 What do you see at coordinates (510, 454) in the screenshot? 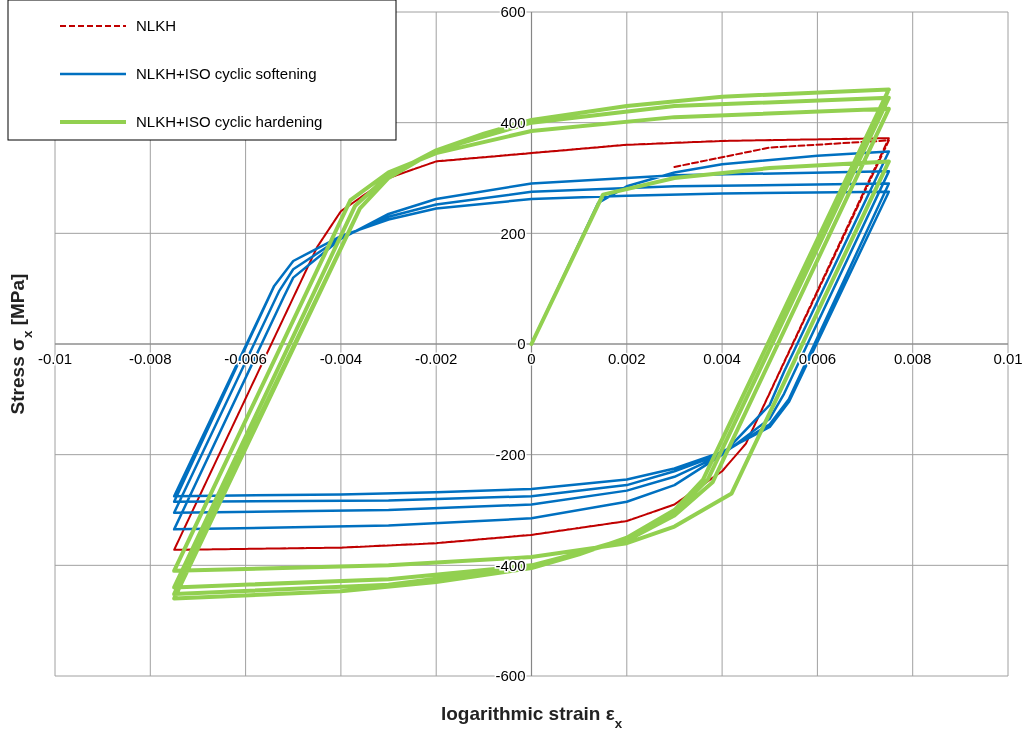
I see `y-tick-label: -200` at bounding box center [510, 454].